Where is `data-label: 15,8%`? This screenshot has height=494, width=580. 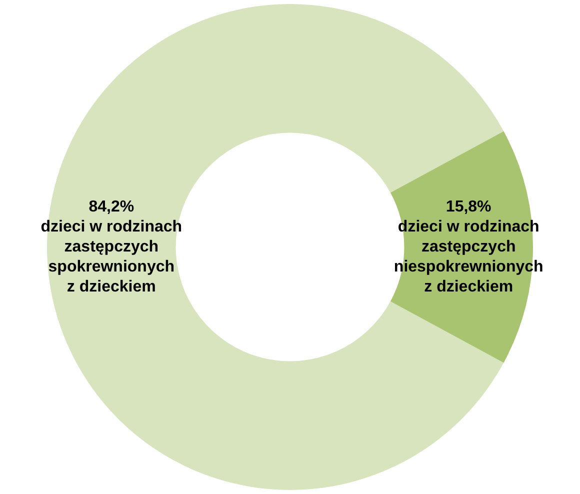 data-label: 15,8% is located at coordinates (469, 207).